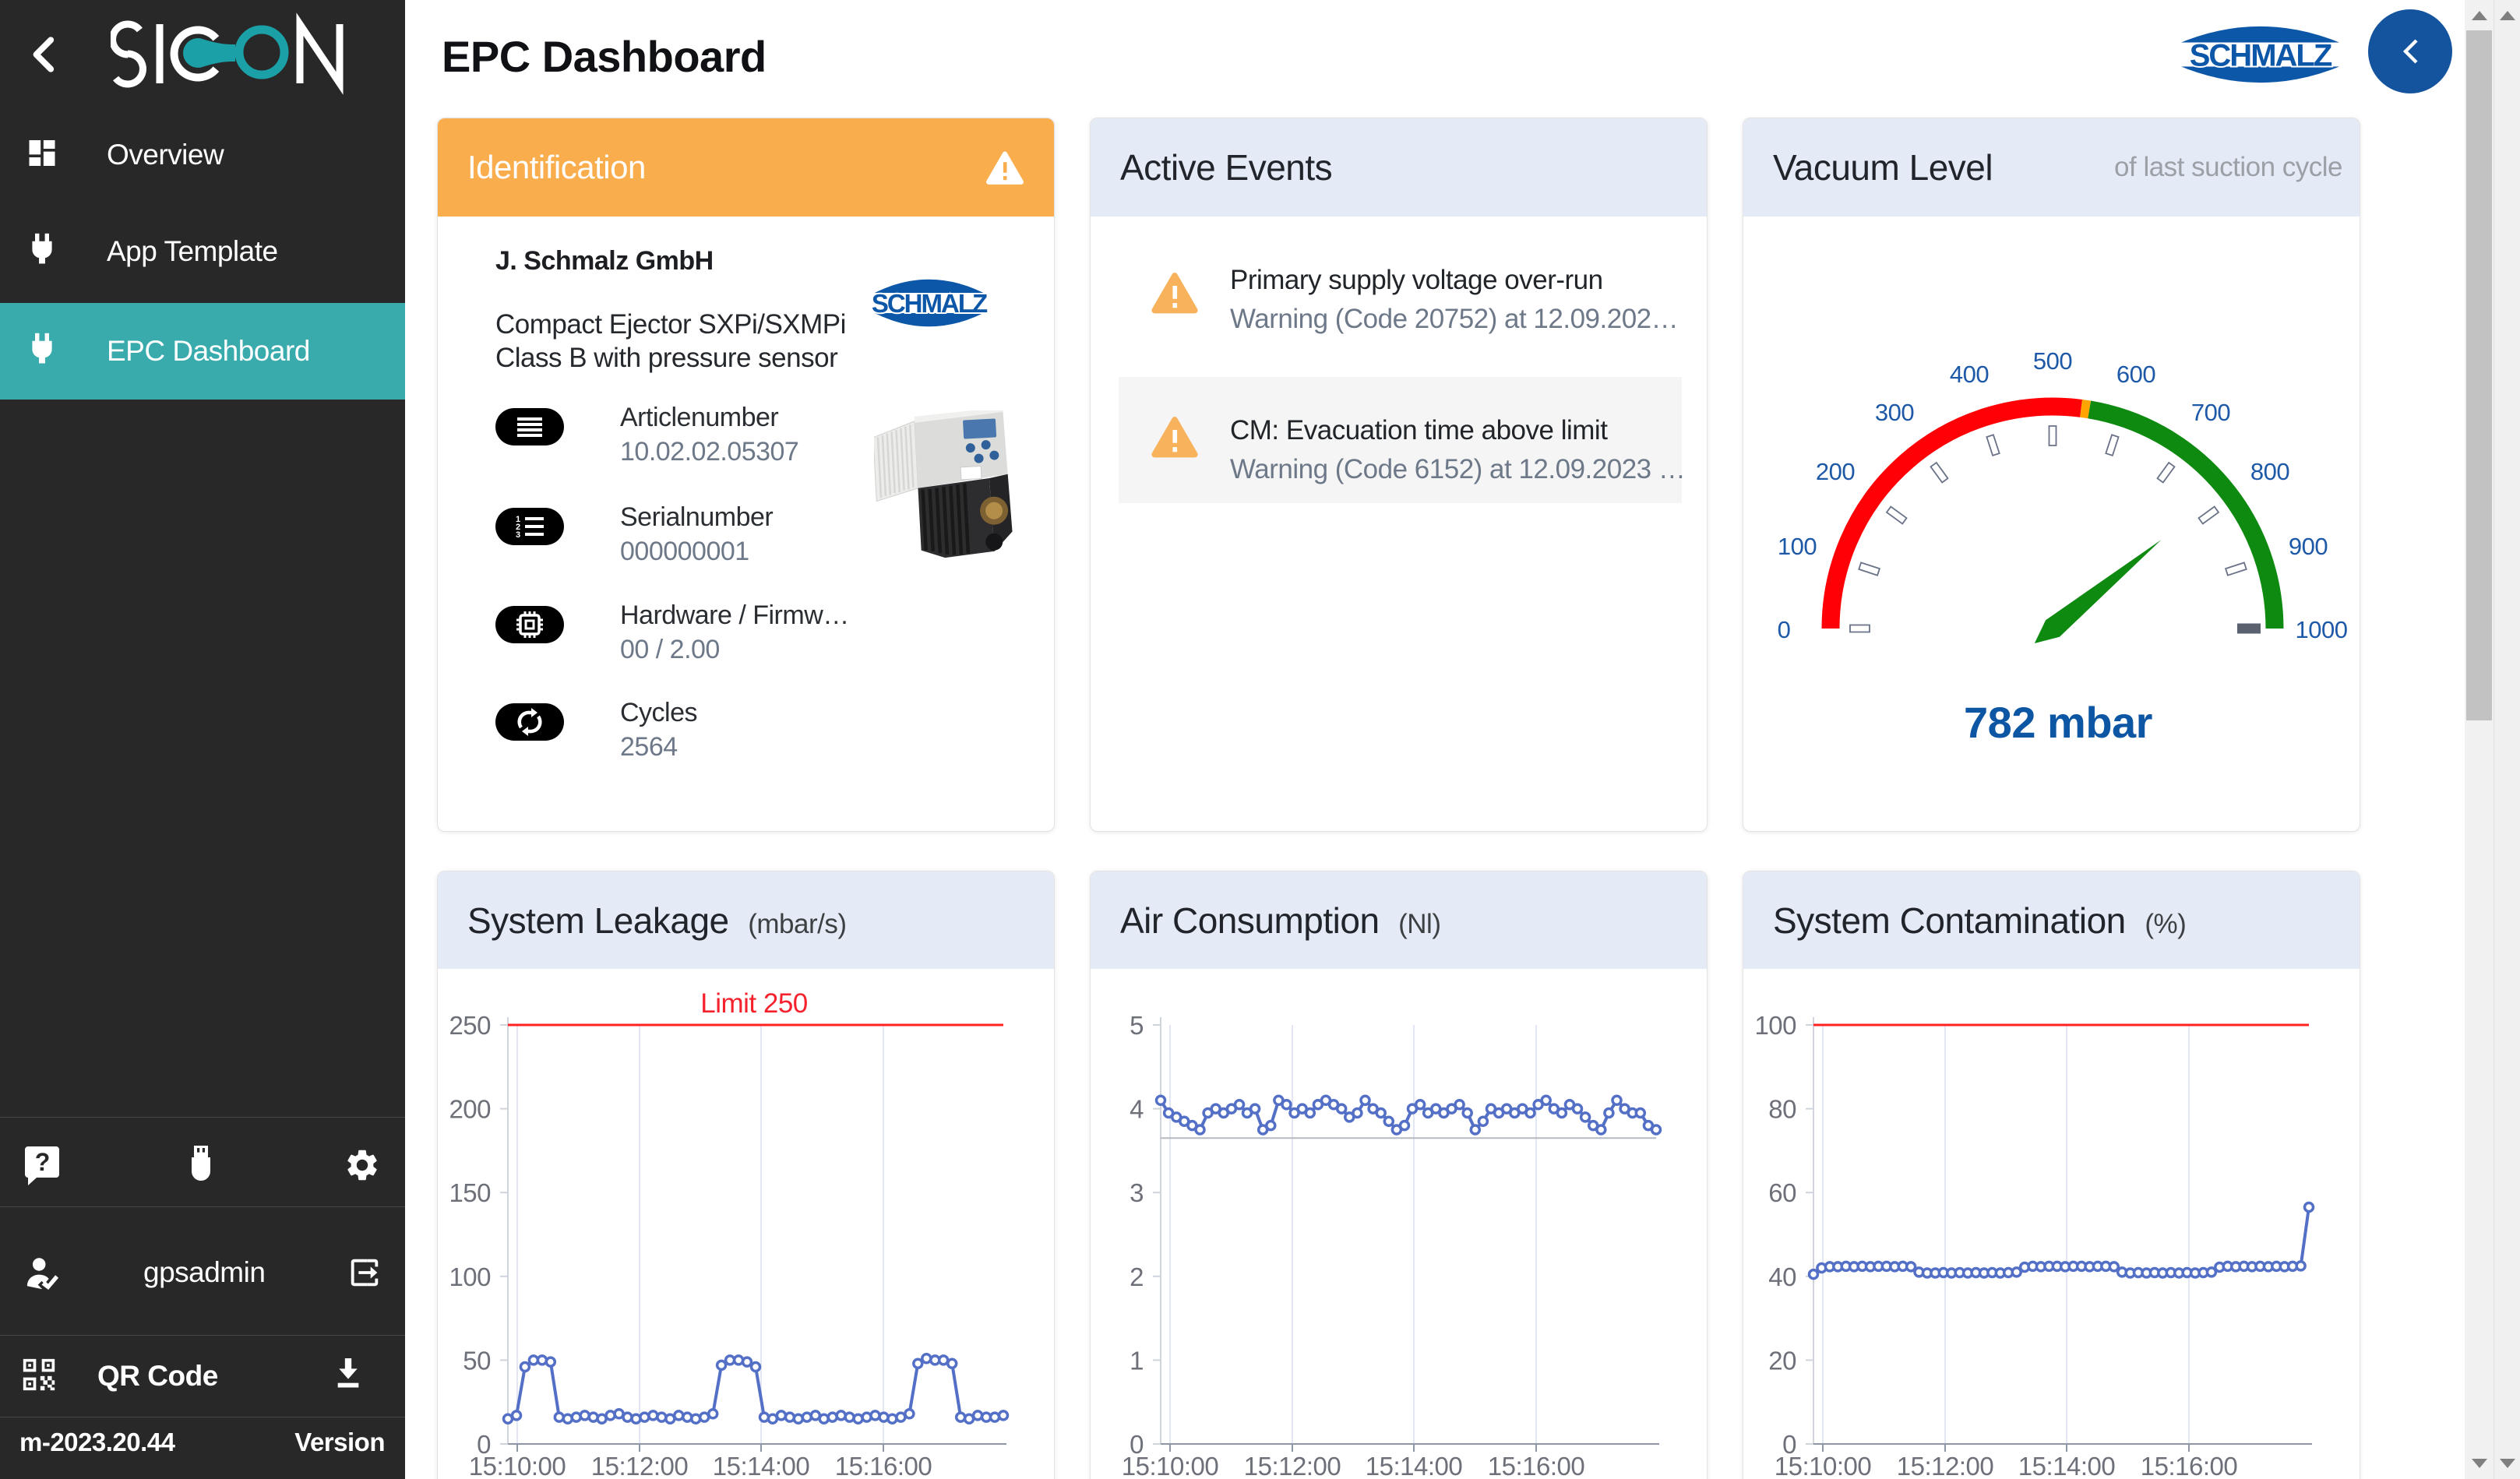  What do you see at coordinates (1137, 1109) in the screenshot?
I see `svg-text: 4` at bounding box center [1137, 1109].